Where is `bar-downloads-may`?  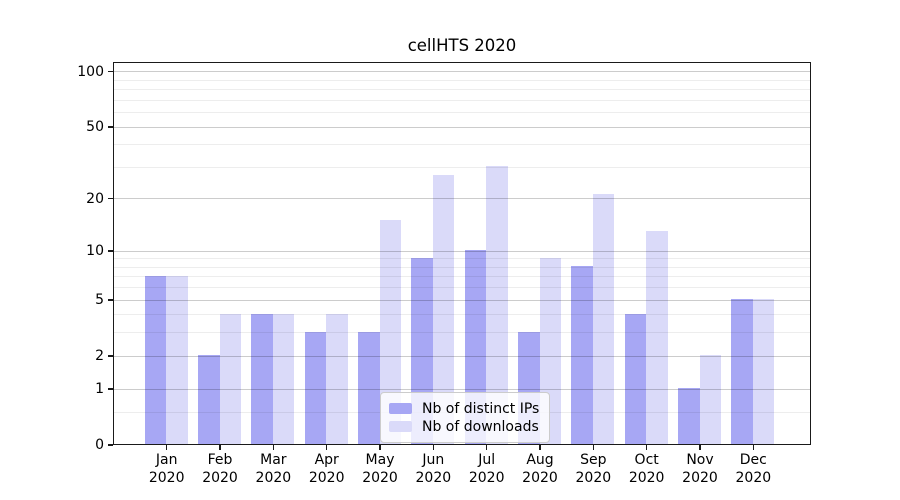
bar-downloads-may is located at coordinates (390, 331).